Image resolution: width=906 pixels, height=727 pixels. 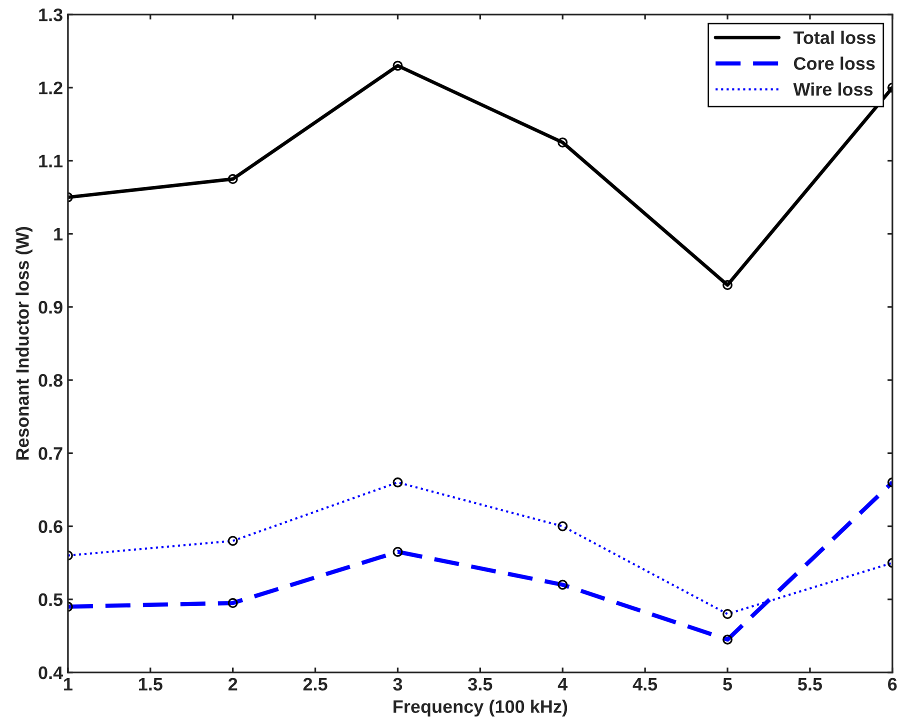 What do you see at coordinates (727, 684) in the screenshot?
I see `x-tick-label: 5` at bounding box center [727, 684].